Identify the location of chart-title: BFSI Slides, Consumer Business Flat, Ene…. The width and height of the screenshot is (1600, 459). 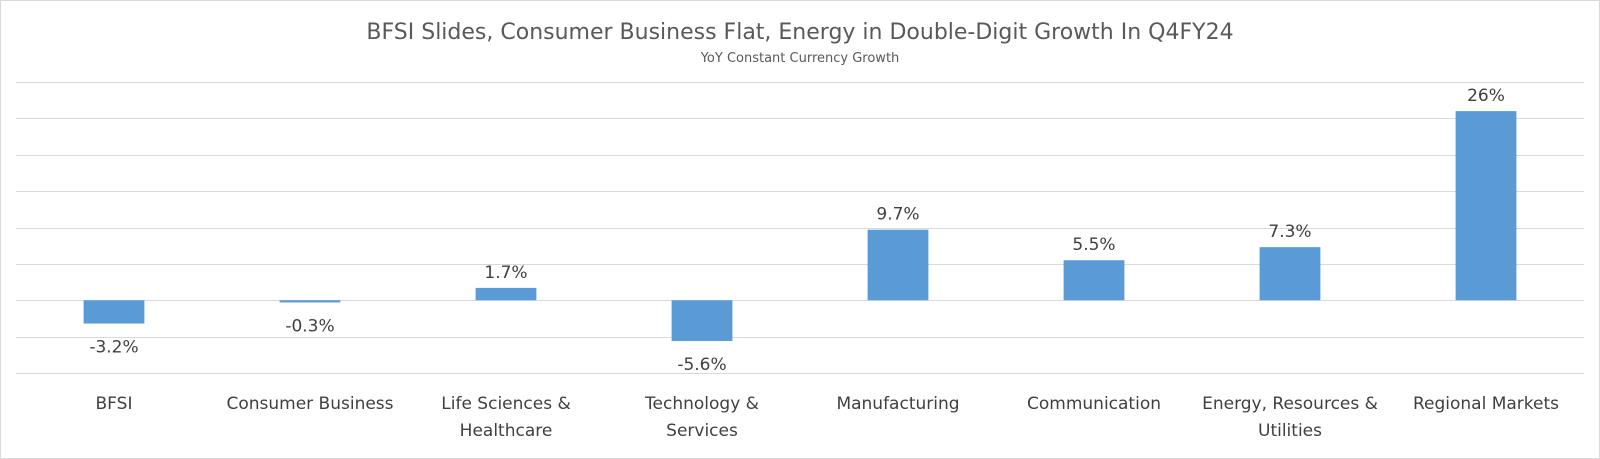
(799, 32).